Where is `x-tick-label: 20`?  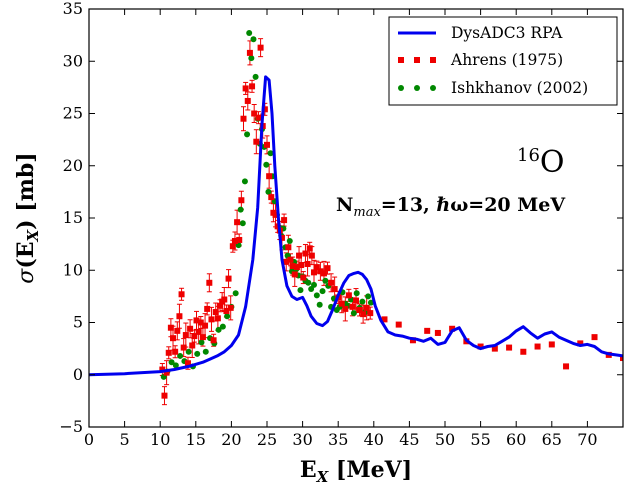
x-tick-label: 20 is located at coordinates (231, 439).